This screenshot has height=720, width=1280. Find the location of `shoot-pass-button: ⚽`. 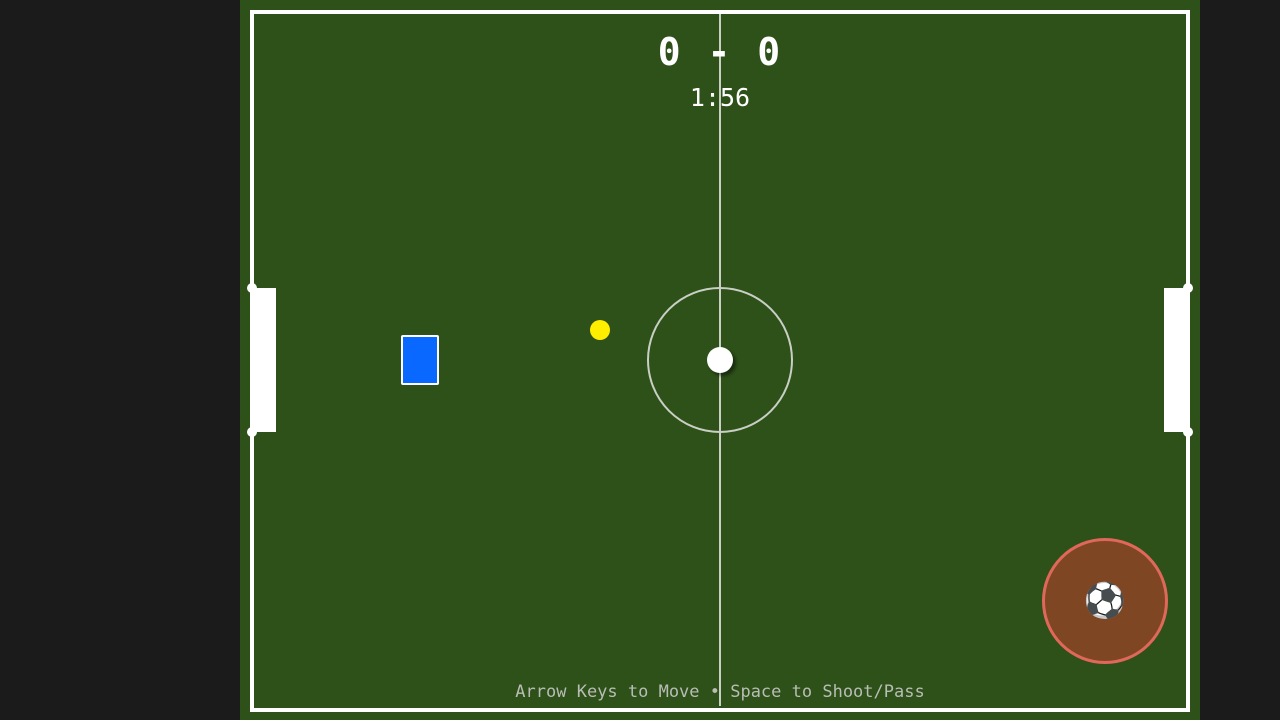

shoot-pass-button: ⚽ is located at coordinates (1105, 601).